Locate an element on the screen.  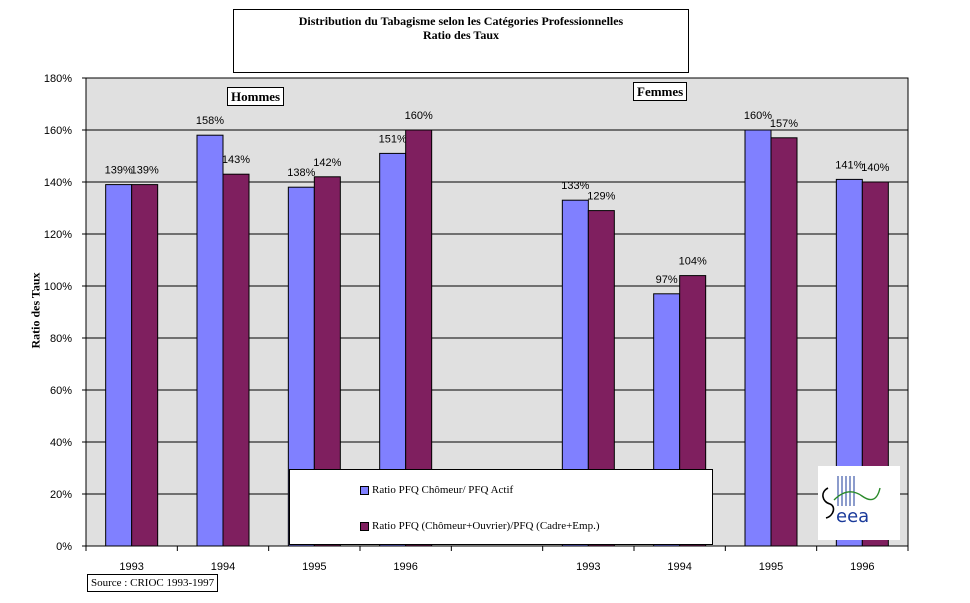
crioc-logo: eea is located at coordinates (859, 503).